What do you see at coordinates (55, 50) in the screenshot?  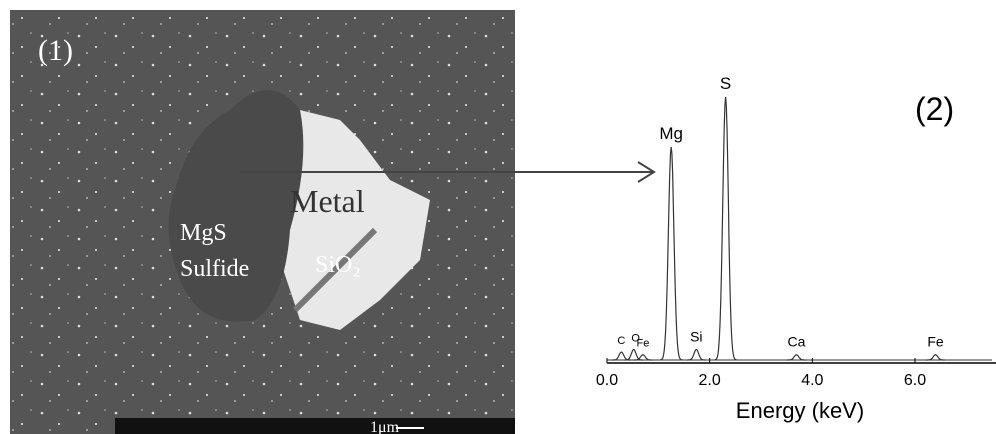 I see `panel-label: (1)` at bounding box center [55, 50].